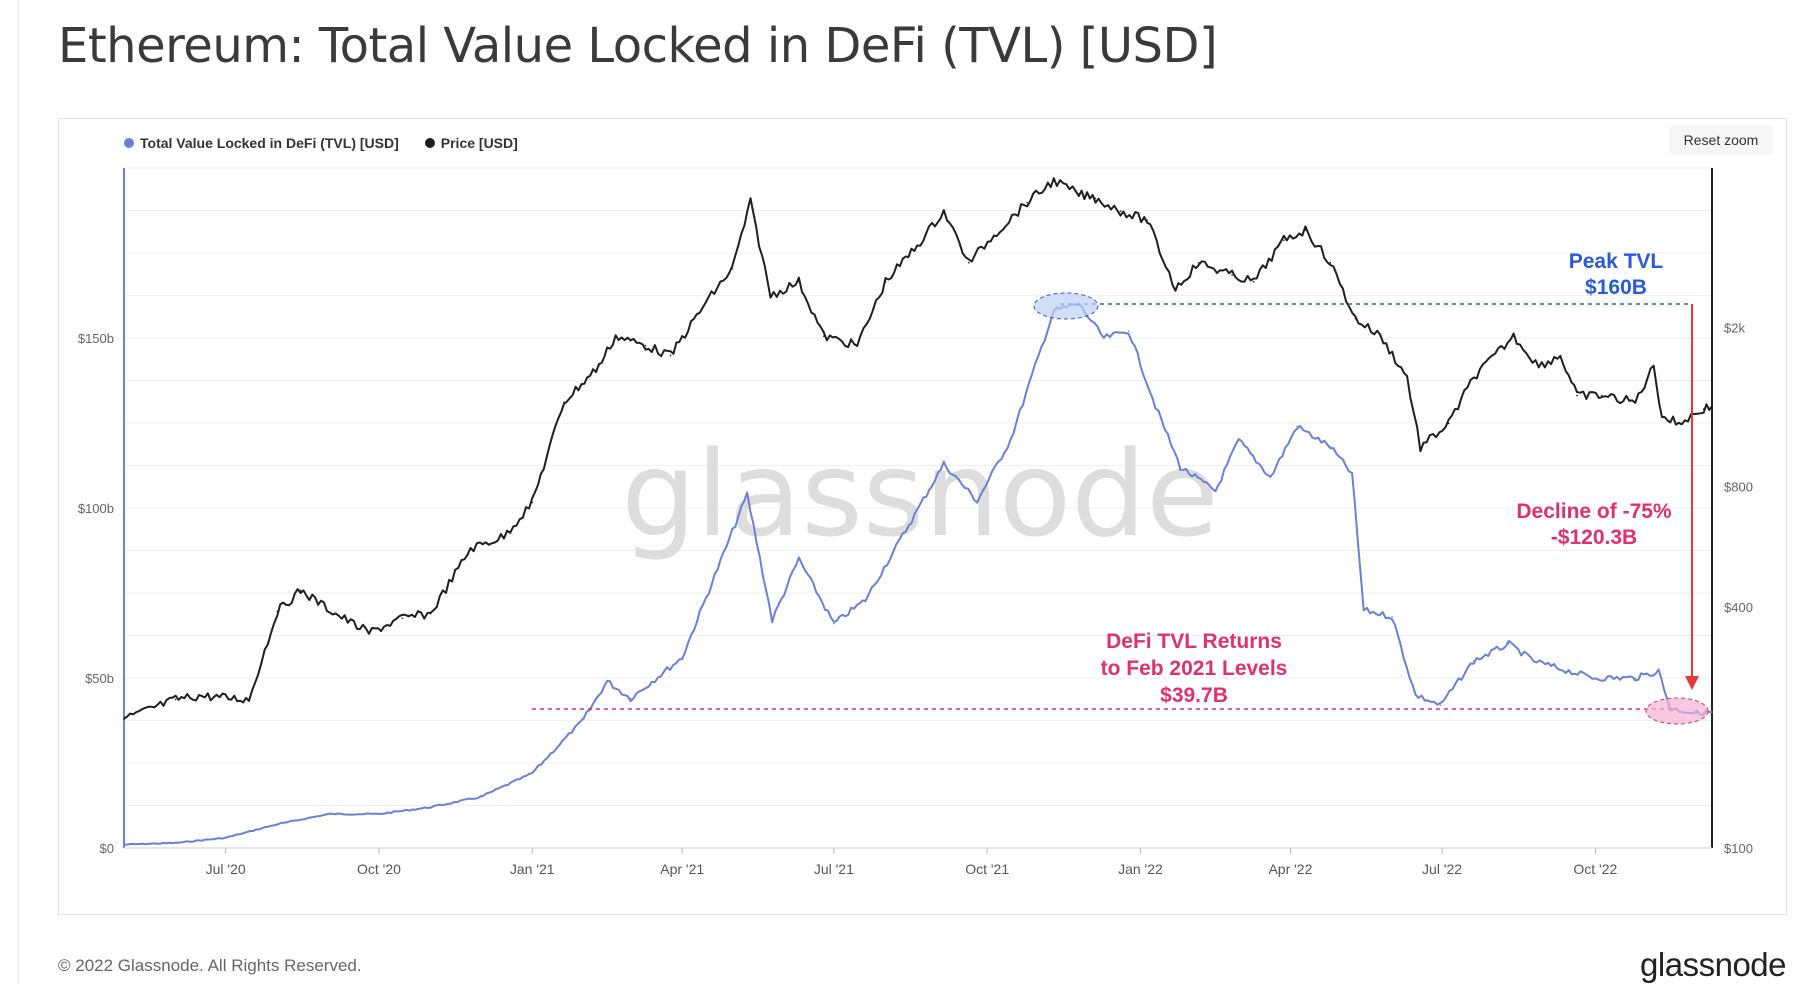 The width and height of the screenshot is (1798, 984). Describe the element at coordinates (1713, 964) in the screenshot. I see `footer-glassnode-logo: glassnode` at that location.